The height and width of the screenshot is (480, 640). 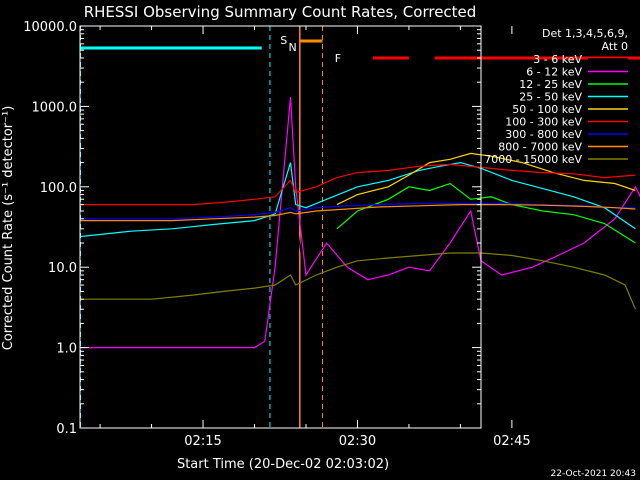 I want to click on legend-entry-label: 3 - 6 keV, so click(x=557, y=59).